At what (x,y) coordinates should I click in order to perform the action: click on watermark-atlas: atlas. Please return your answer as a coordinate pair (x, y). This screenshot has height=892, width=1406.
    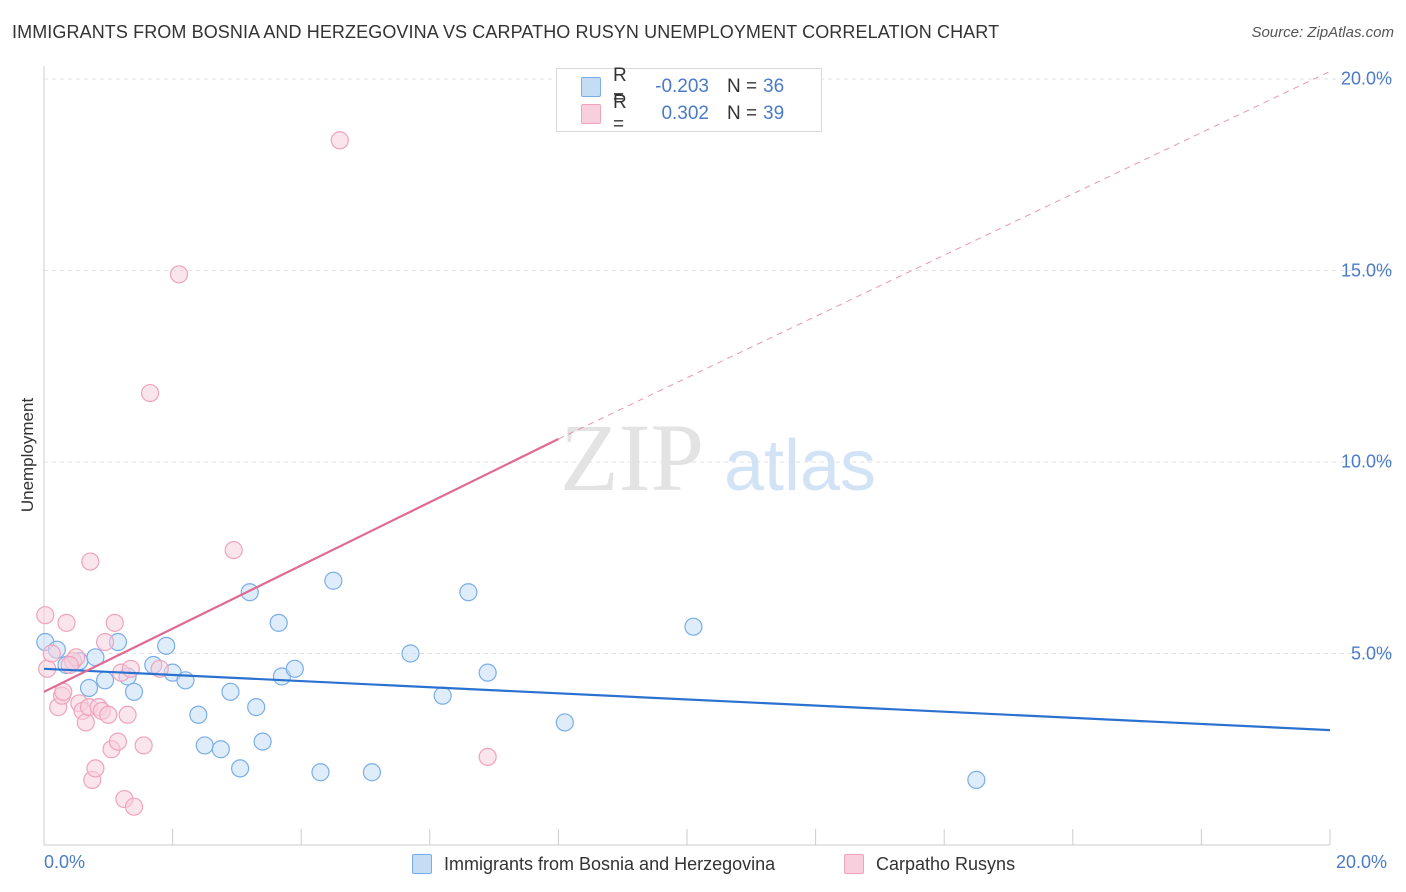
    Looking at the image, I should click on (800, 466).